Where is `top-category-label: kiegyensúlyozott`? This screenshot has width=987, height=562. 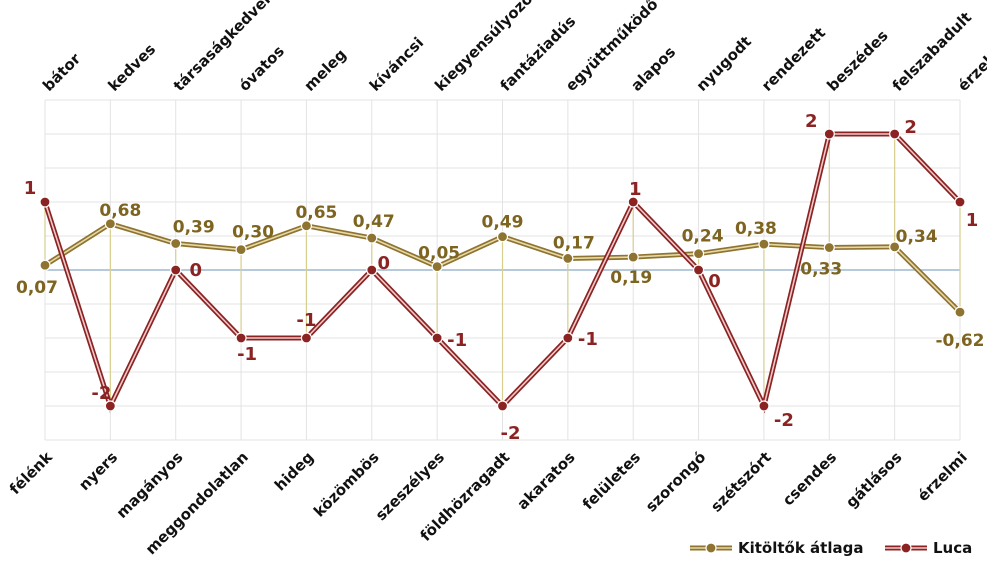
top-category-label: kiegyensúlyozott is located at coordinates (488, 47).